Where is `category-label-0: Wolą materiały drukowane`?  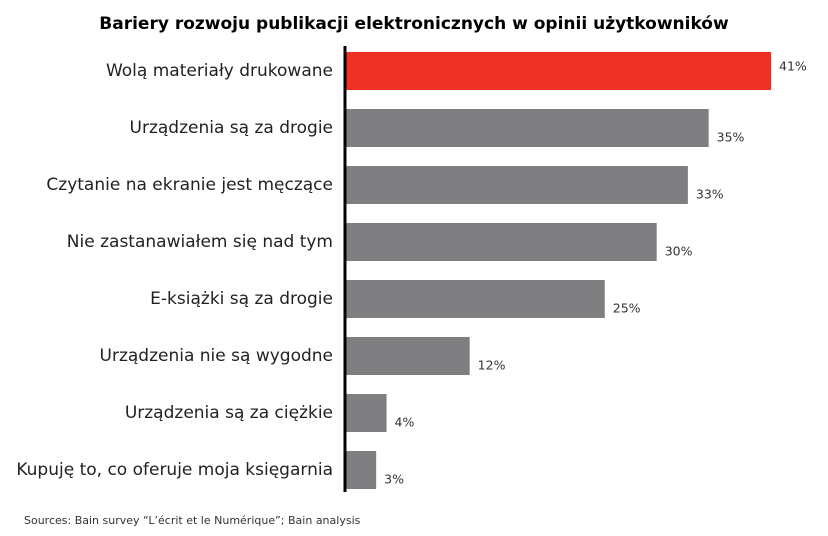 category-label-0: Wolą materiały drukowane is located at coordinates (219, 71).